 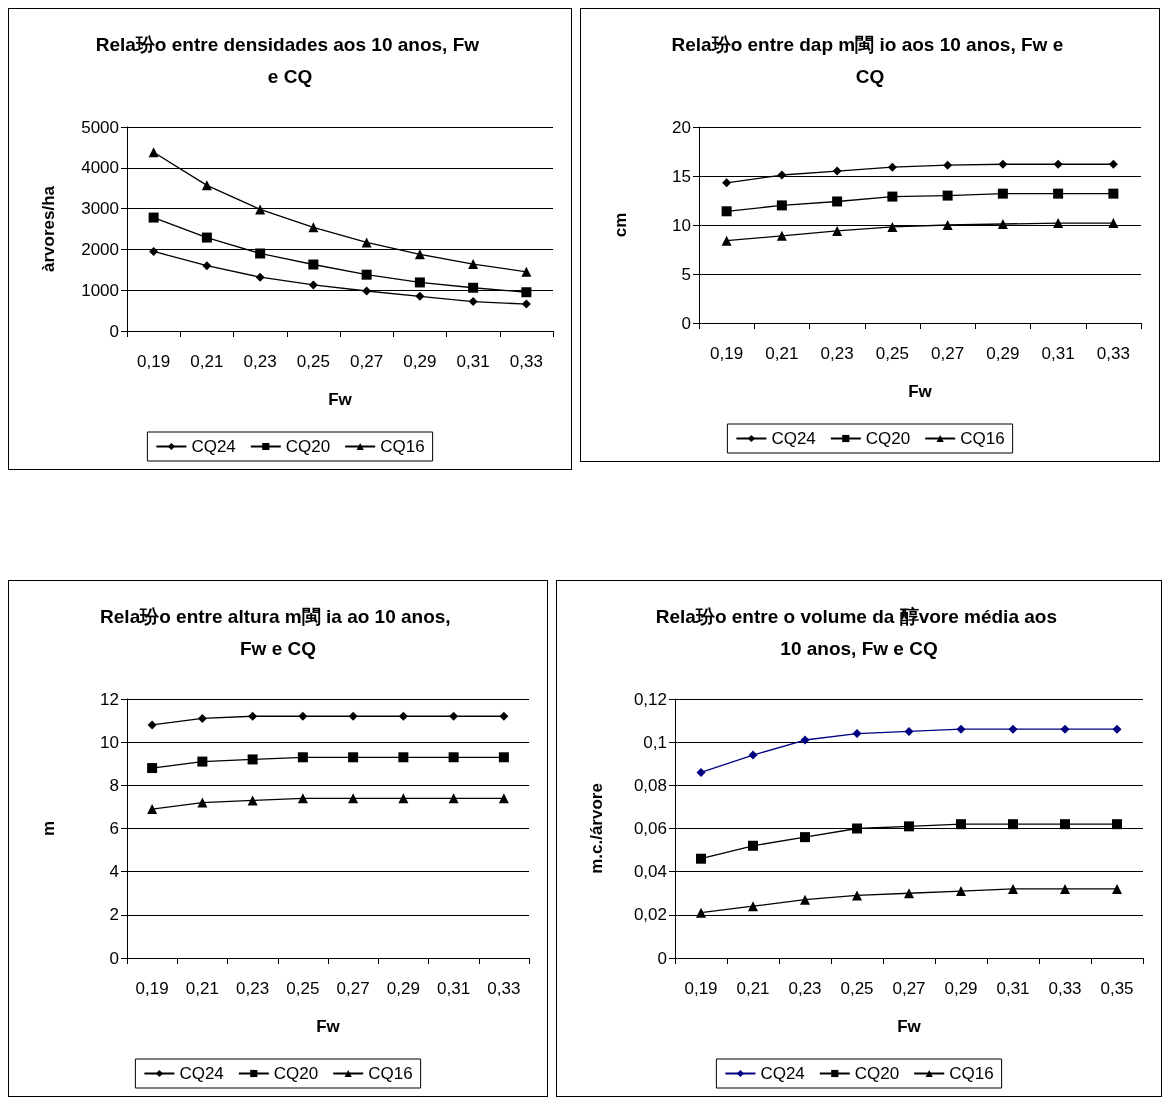 What do you see at coordinates (100, 249) in the screenshot?
I see `y-tick-label: 2000` at bounding box center [100, 249].